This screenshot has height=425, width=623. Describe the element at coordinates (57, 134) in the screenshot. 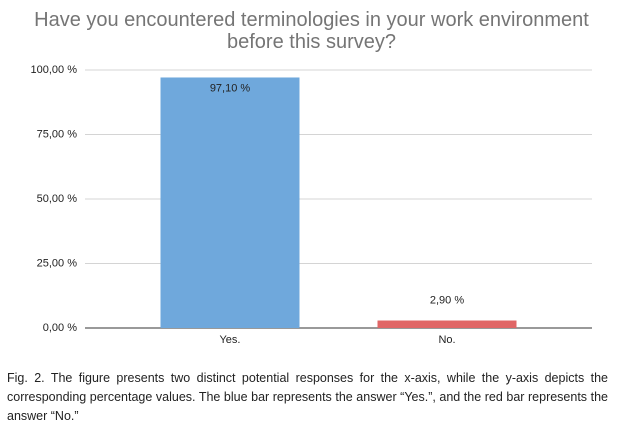

I see `y-tick-label: 75,00 %` at that location.